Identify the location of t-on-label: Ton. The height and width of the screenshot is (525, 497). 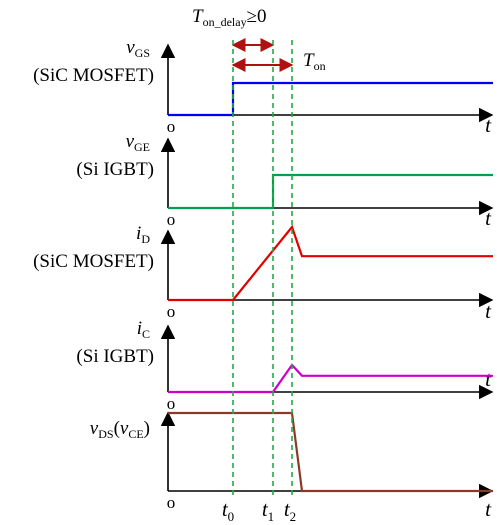
(314, 61).